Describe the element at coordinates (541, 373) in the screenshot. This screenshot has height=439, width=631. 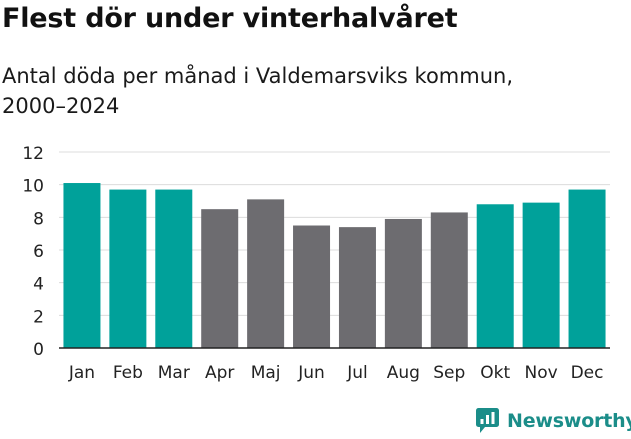
I see `x-tick-label: Nov` at that location.